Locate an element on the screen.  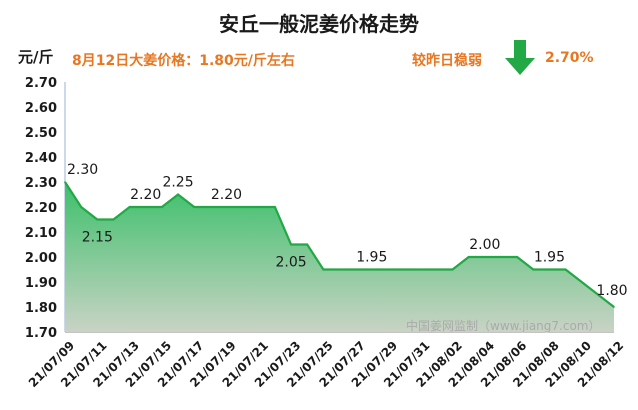
y-tick-label: 1.70 is located at coordinates (41, 333).